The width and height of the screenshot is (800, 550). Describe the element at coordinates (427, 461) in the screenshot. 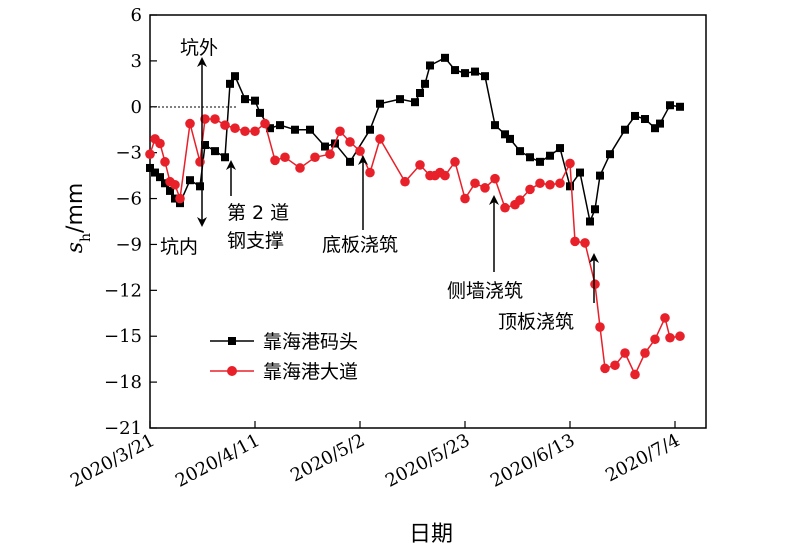

I see `x-tick-label-3: 2020/5/23` at that location.